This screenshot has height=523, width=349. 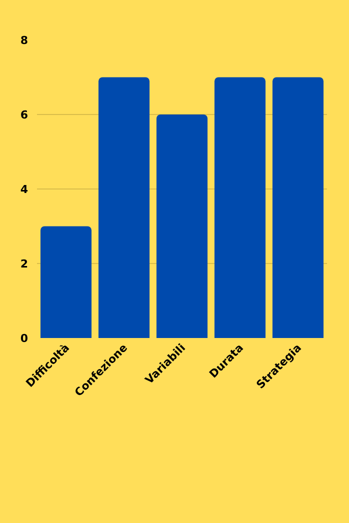 What do you see at coordinates (24, 338) in the screenshot?
I see `y-tick-label: 0` at bounding box center [24, 338].